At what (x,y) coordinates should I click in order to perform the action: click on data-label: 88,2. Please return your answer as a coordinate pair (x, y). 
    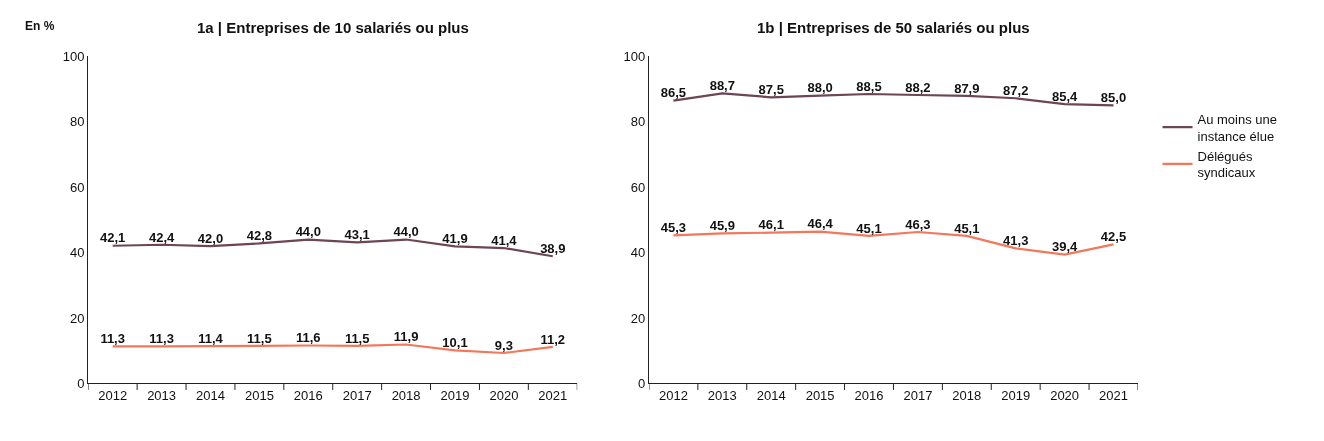
    Looking at the image, I should click on (918, 87).